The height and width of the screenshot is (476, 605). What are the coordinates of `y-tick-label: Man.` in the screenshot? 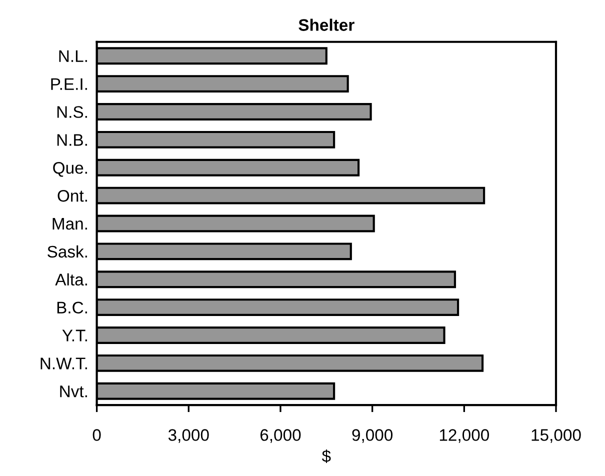 It's located at (69, 224).